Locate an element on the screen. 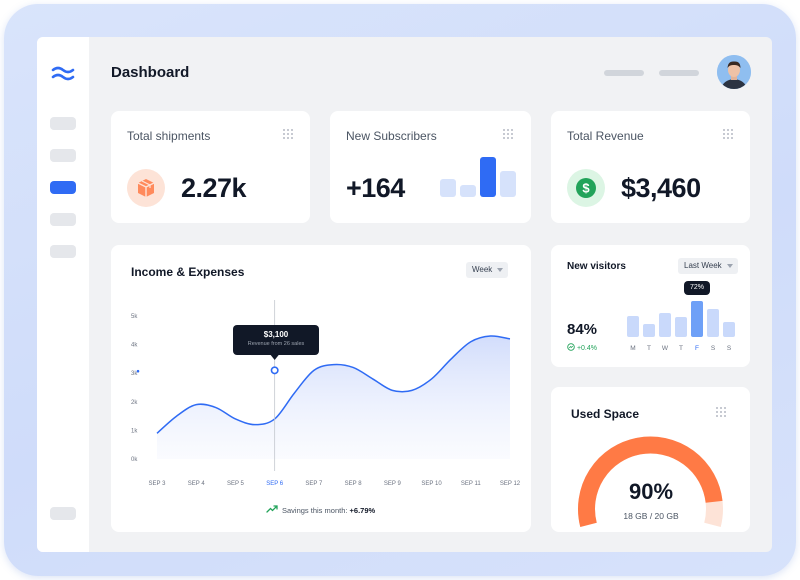 The width and height of the screenshot is (800, 580). income-line is located at coordinates (333, 384).